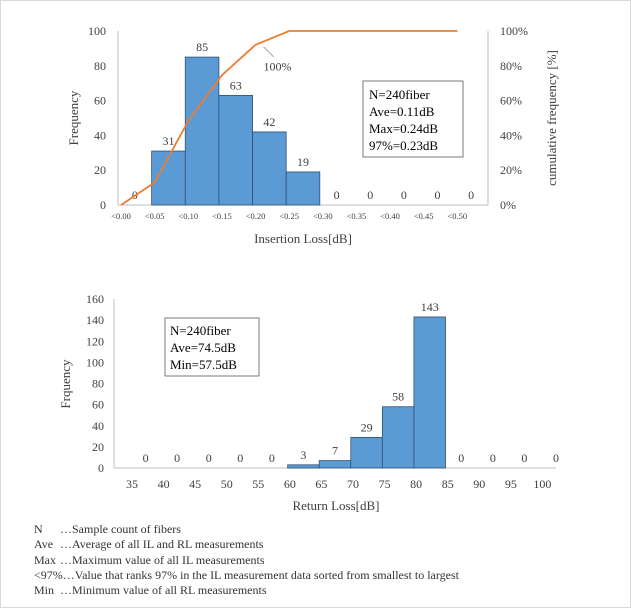 Image resolution: width=631 pixels, height=610 pixels. What do you see at coordinates (321, 484) in the screenshot?
I see `rl-x-tick-label: 65` at bounding box center [321, 484].